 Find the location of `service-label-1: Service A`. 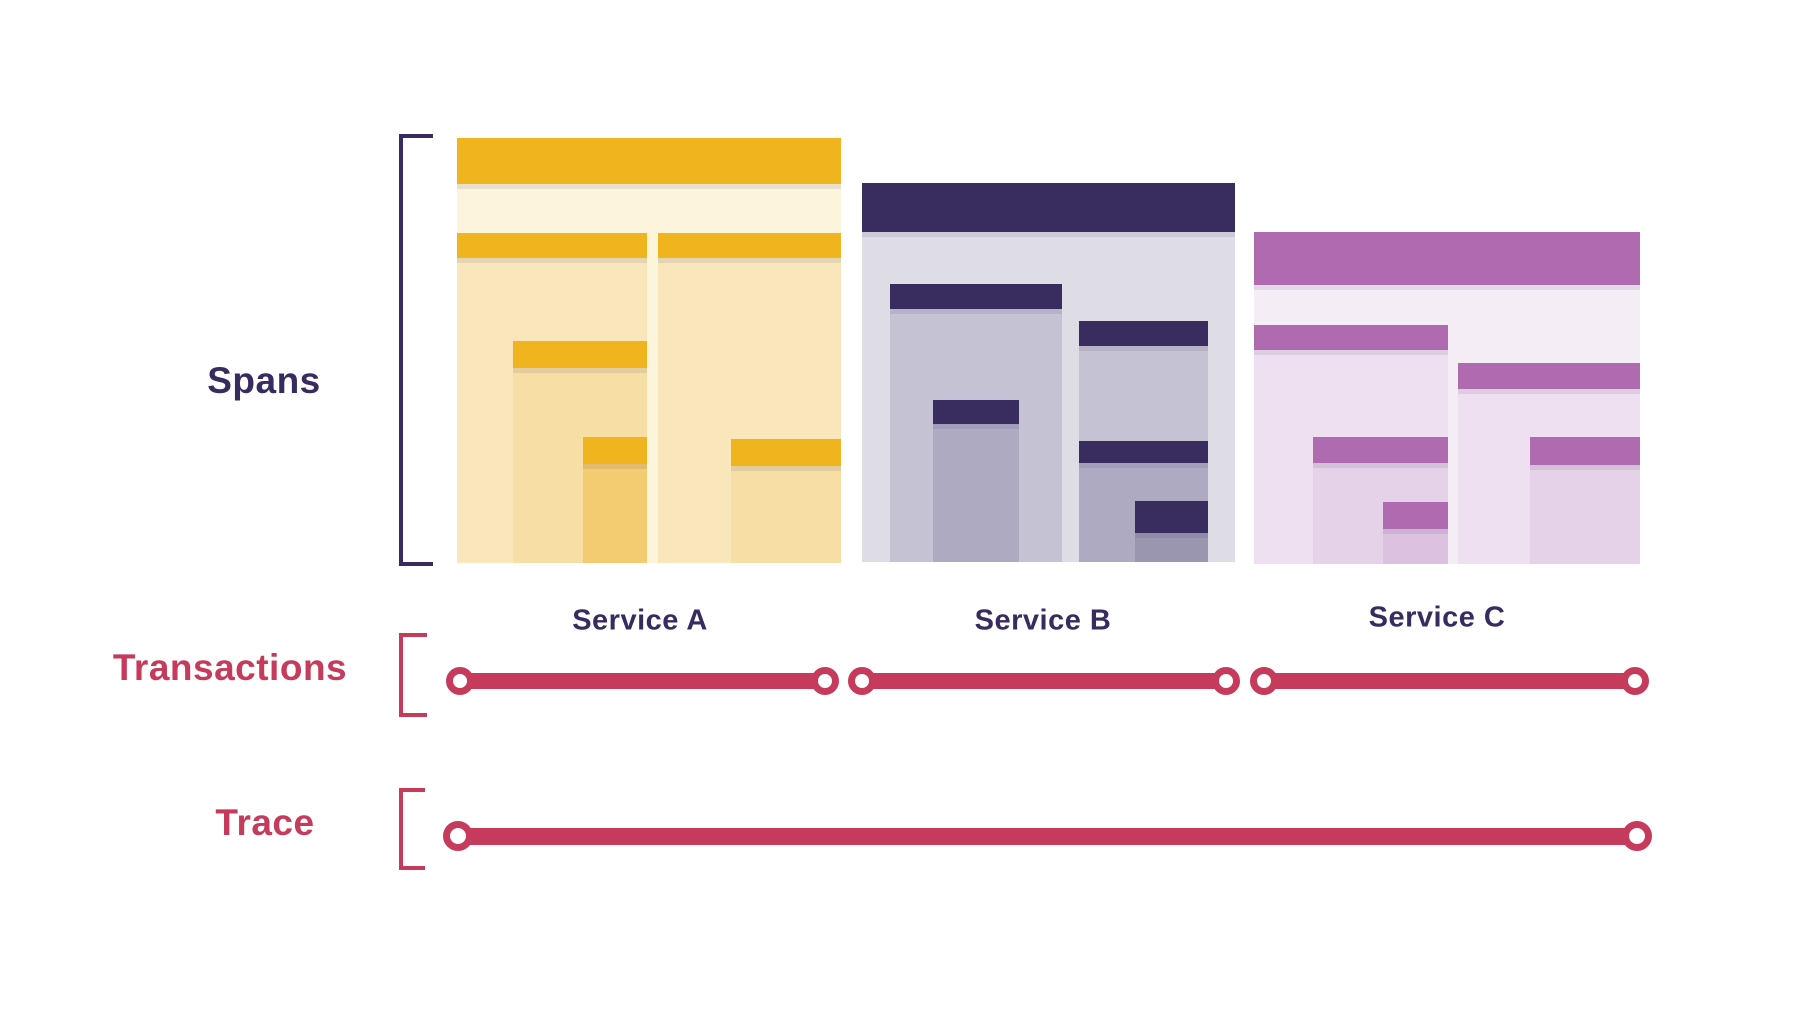

service-label-1: Service A is located at coordinates (640, 620).